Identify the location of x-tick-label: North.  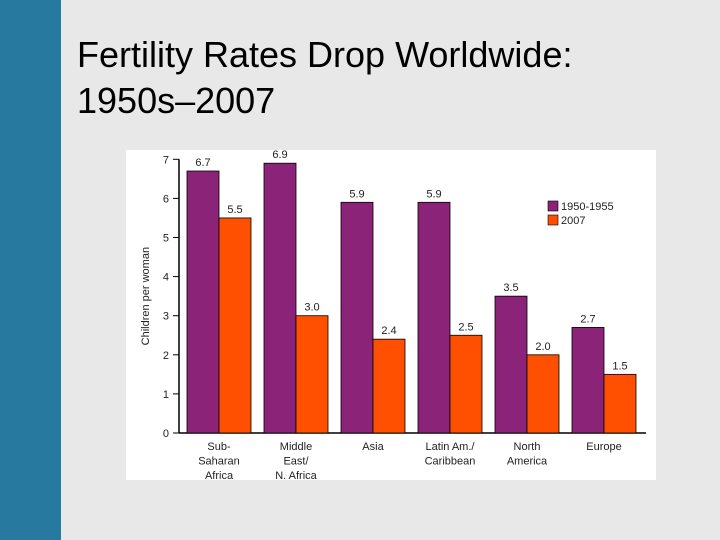
(527, 447).